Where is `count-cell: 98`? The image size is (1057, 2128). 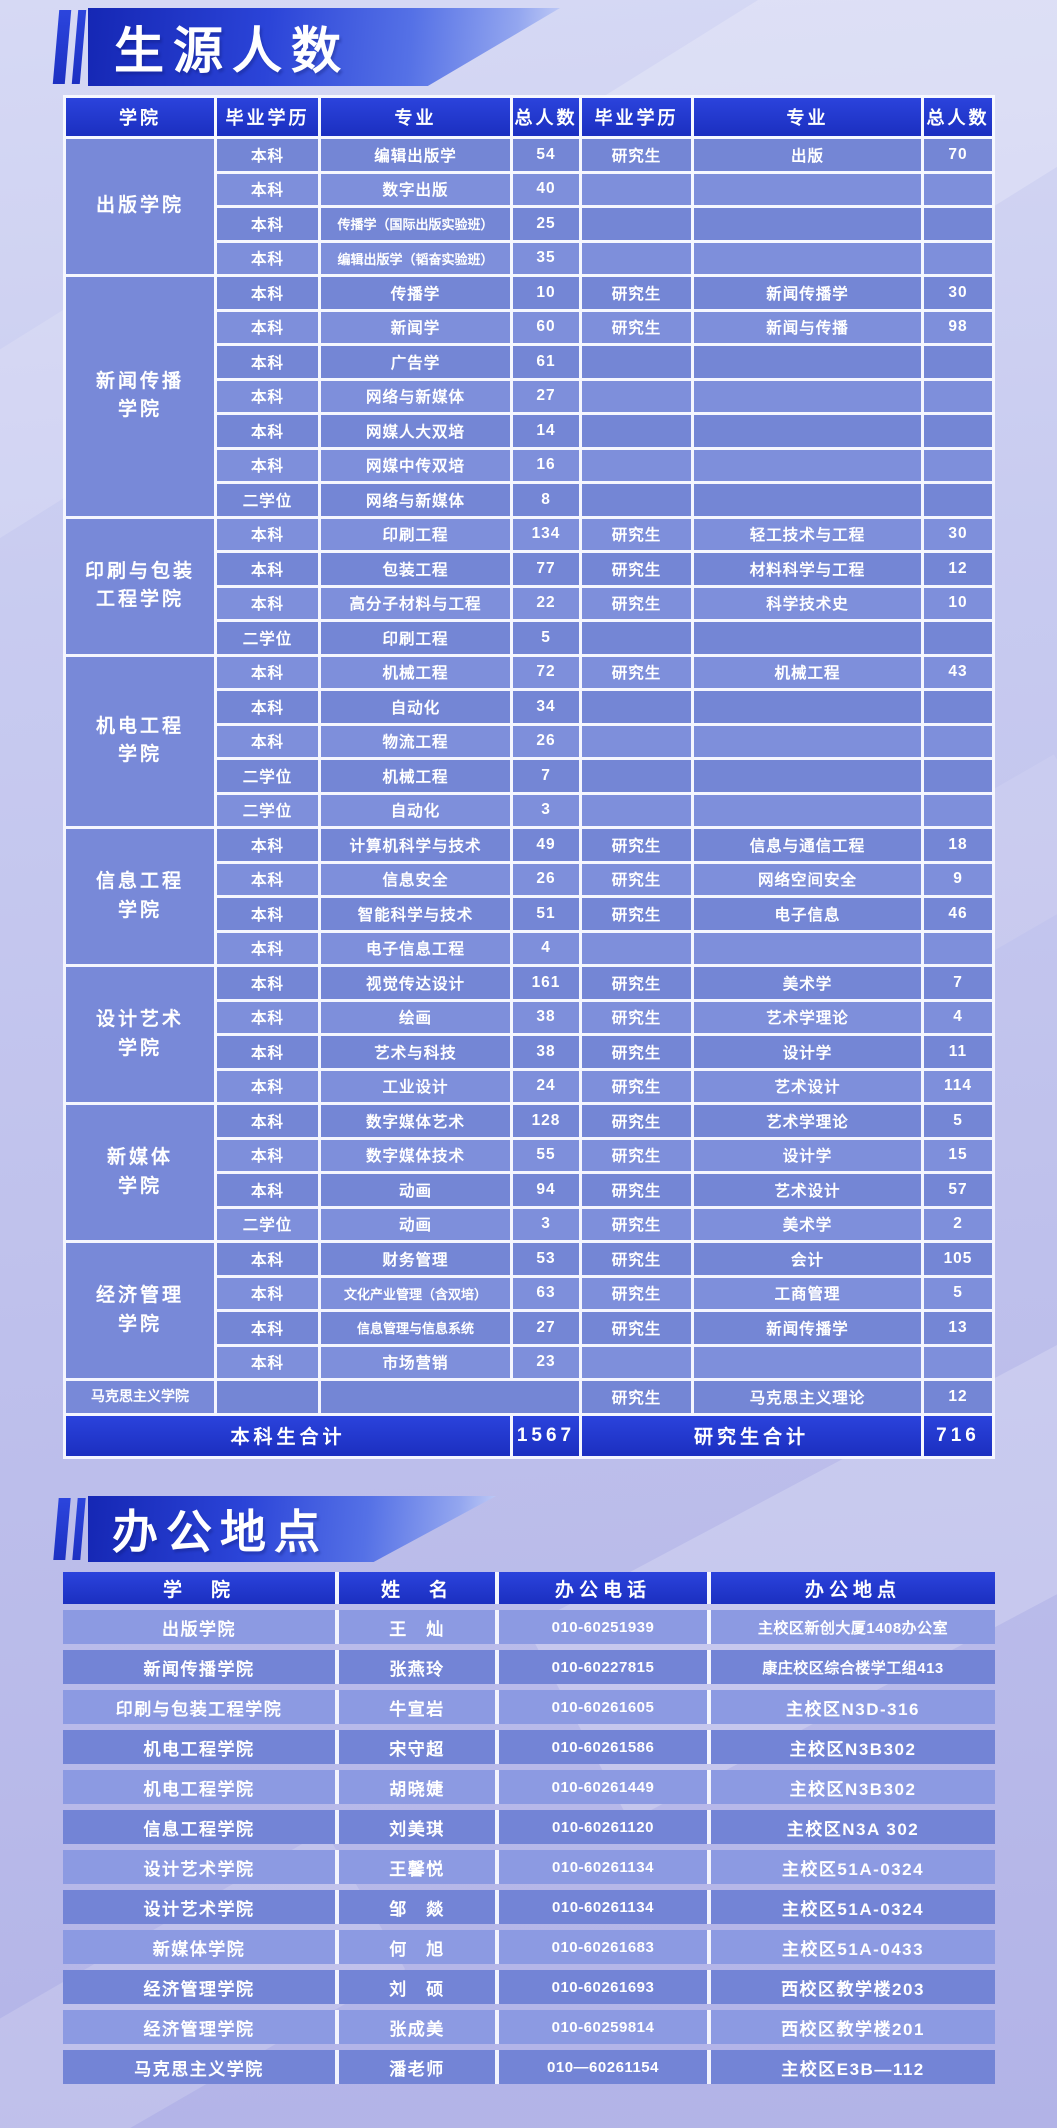
count-cell: 98 is located at coordinates (958, 327).